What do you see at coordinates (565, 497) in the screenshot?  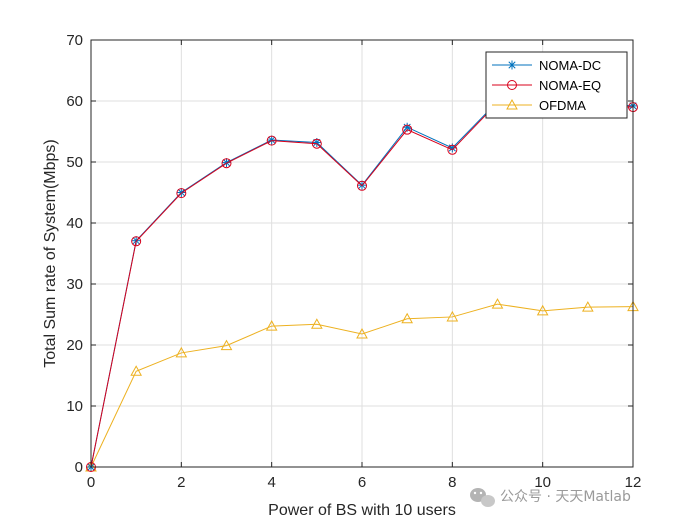 I see `watermark-text: 公众号 · 天天Matlab` at bounding box center [565, 497].